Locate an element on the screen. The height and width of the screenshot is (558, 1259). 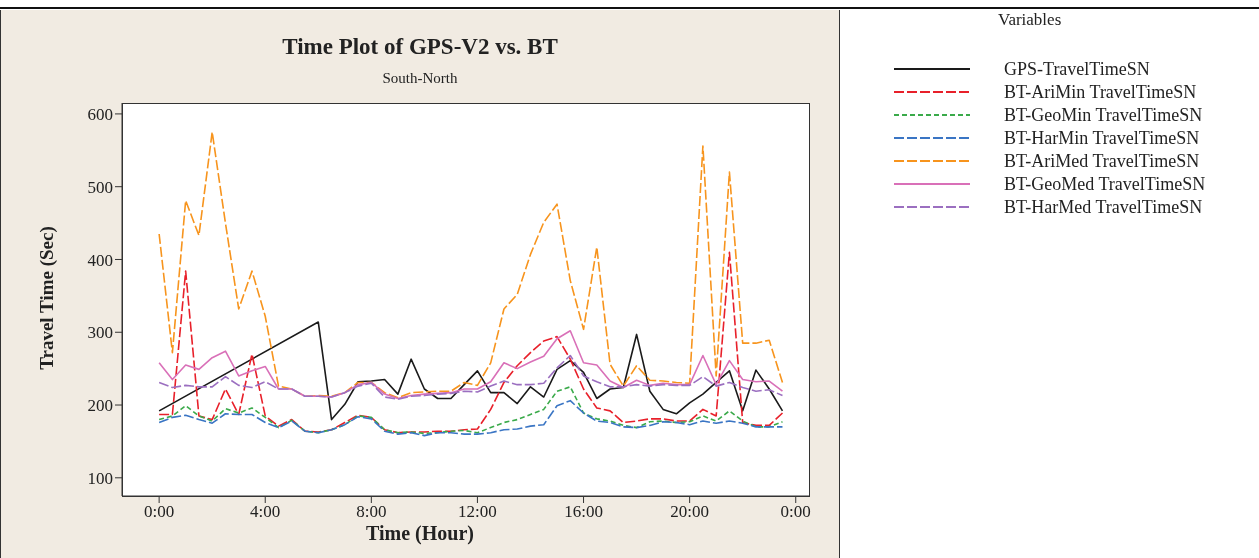
legend-label: GPS-TravelTimeSN is located at coordinates (1077, 69).